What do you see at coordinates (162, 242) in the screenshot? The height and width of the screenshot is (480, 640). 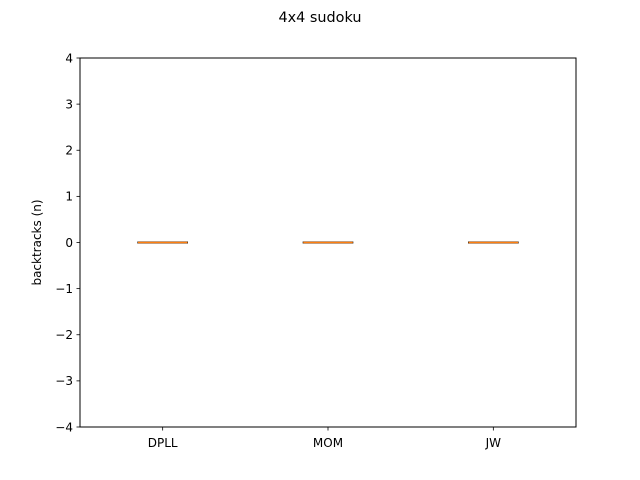 I see `box-dpll` at bounding box center [162, 242].